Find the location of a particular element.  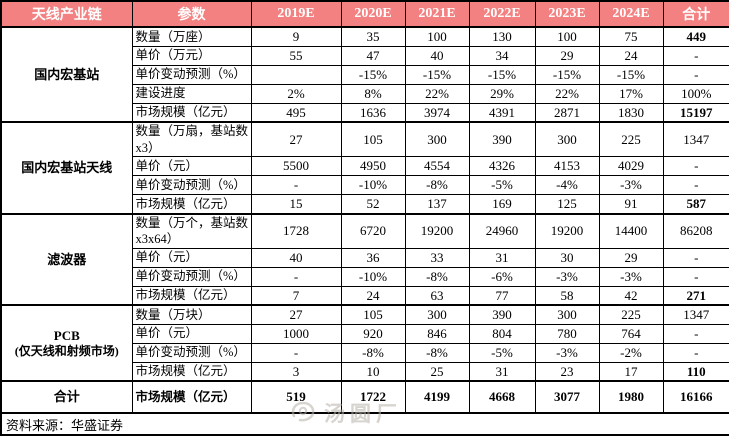

table-row: 单价（元） 1000 920 846 804 780 764- is located at coordinates (365, 333).